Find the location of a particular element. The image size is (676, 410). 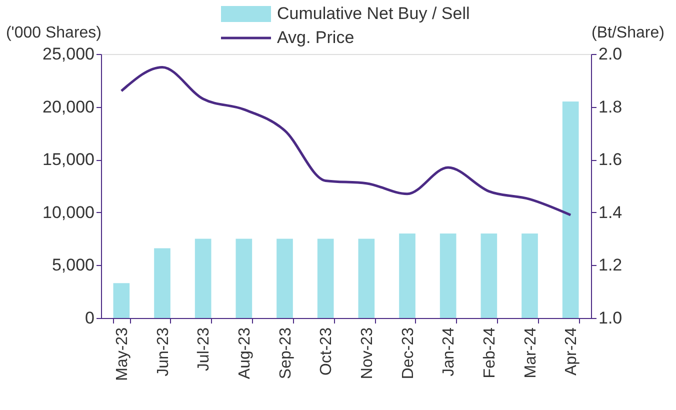

x-tick-label: Jan-24 is located at coordinates (449, 351).